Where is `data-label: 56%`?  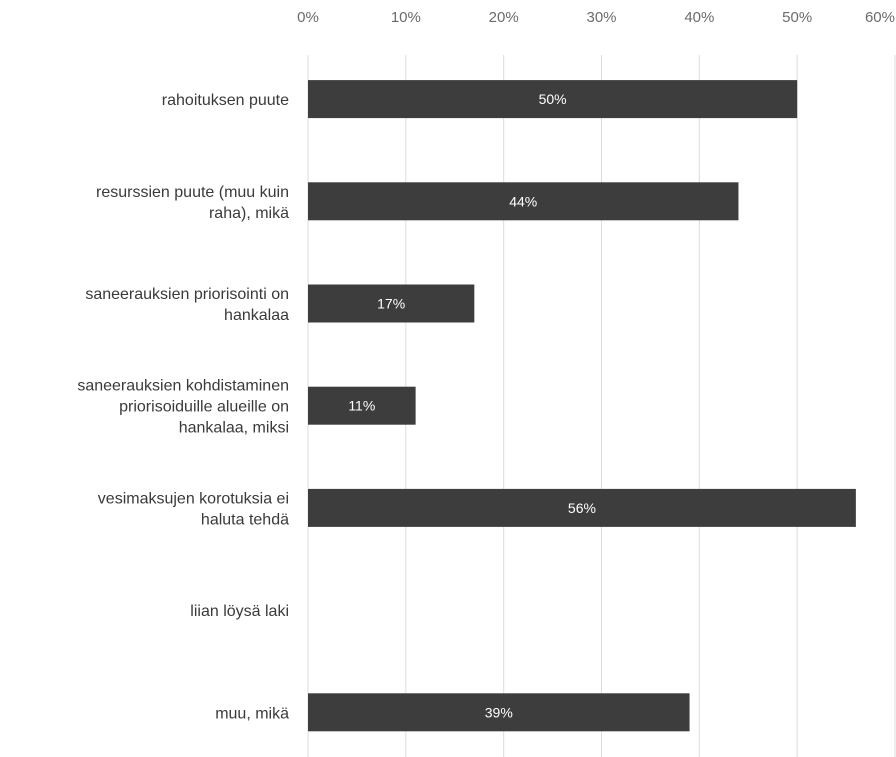 data-label: 56% is located at coordinates (582, 508).